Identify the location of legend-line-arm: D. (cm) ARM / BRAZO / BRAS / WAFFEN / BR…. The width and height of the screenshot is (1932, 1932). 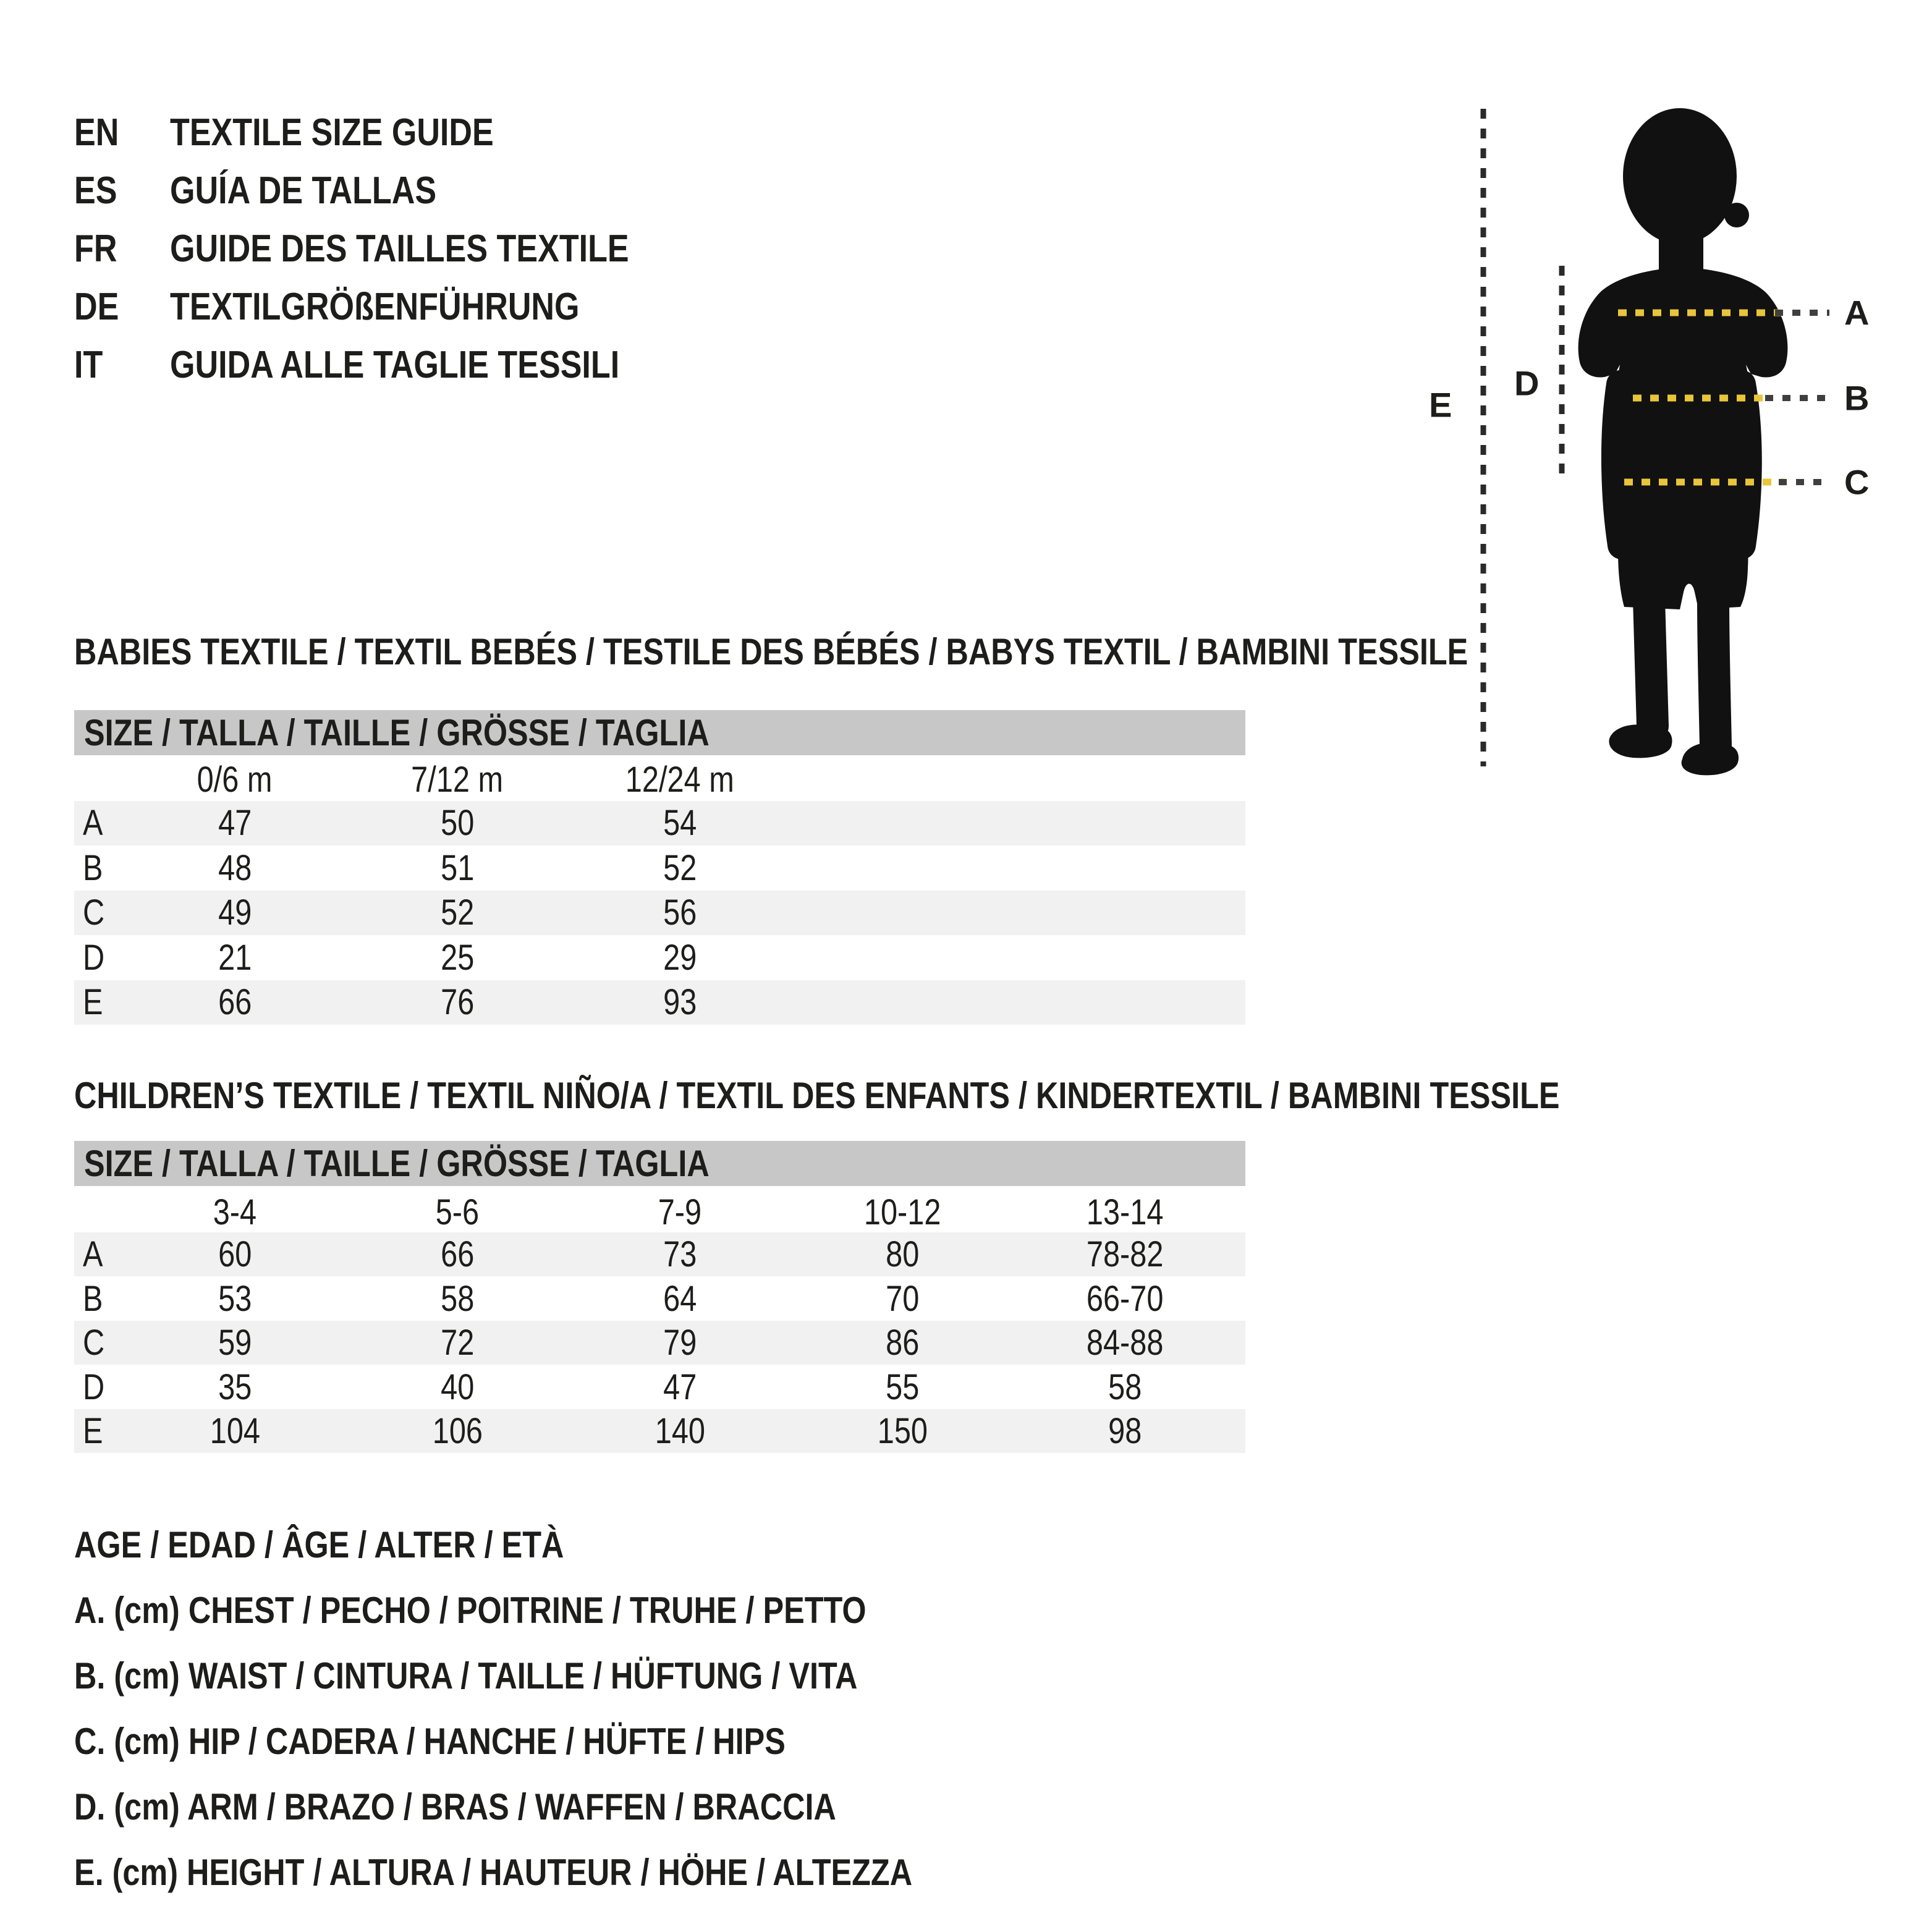
(455, 1807).